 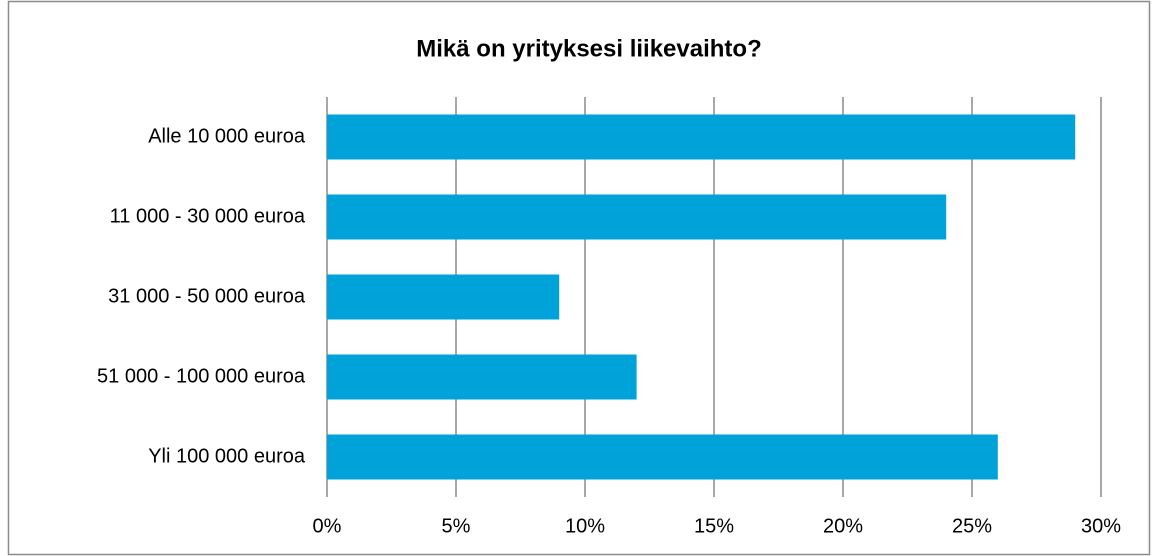 I want to click on y-tick-label: Alle 10 000 euroa, so click(x=227, y=136).